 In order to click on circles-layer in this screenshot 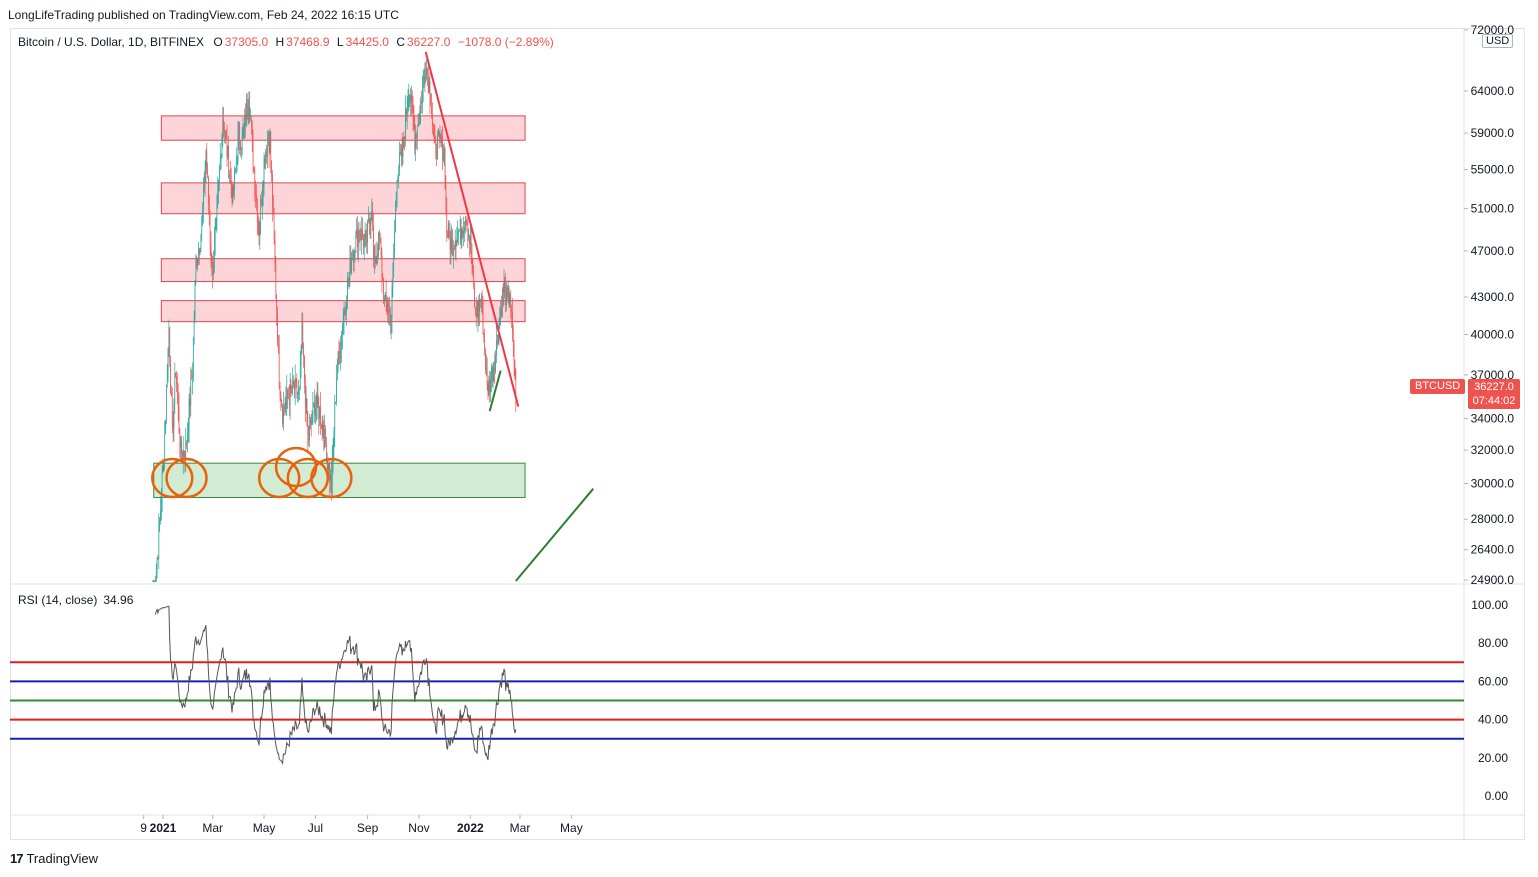, I will do `click(252, 472)`.